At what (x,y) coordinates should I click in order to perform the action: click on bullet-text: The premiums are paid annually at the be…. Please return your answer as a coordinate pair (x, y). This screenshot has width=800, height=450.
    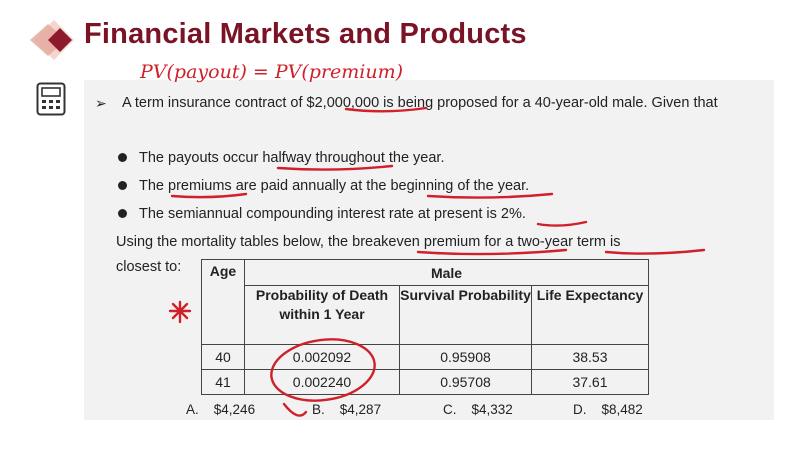
    Looking at the image, I should click on (334, 186).